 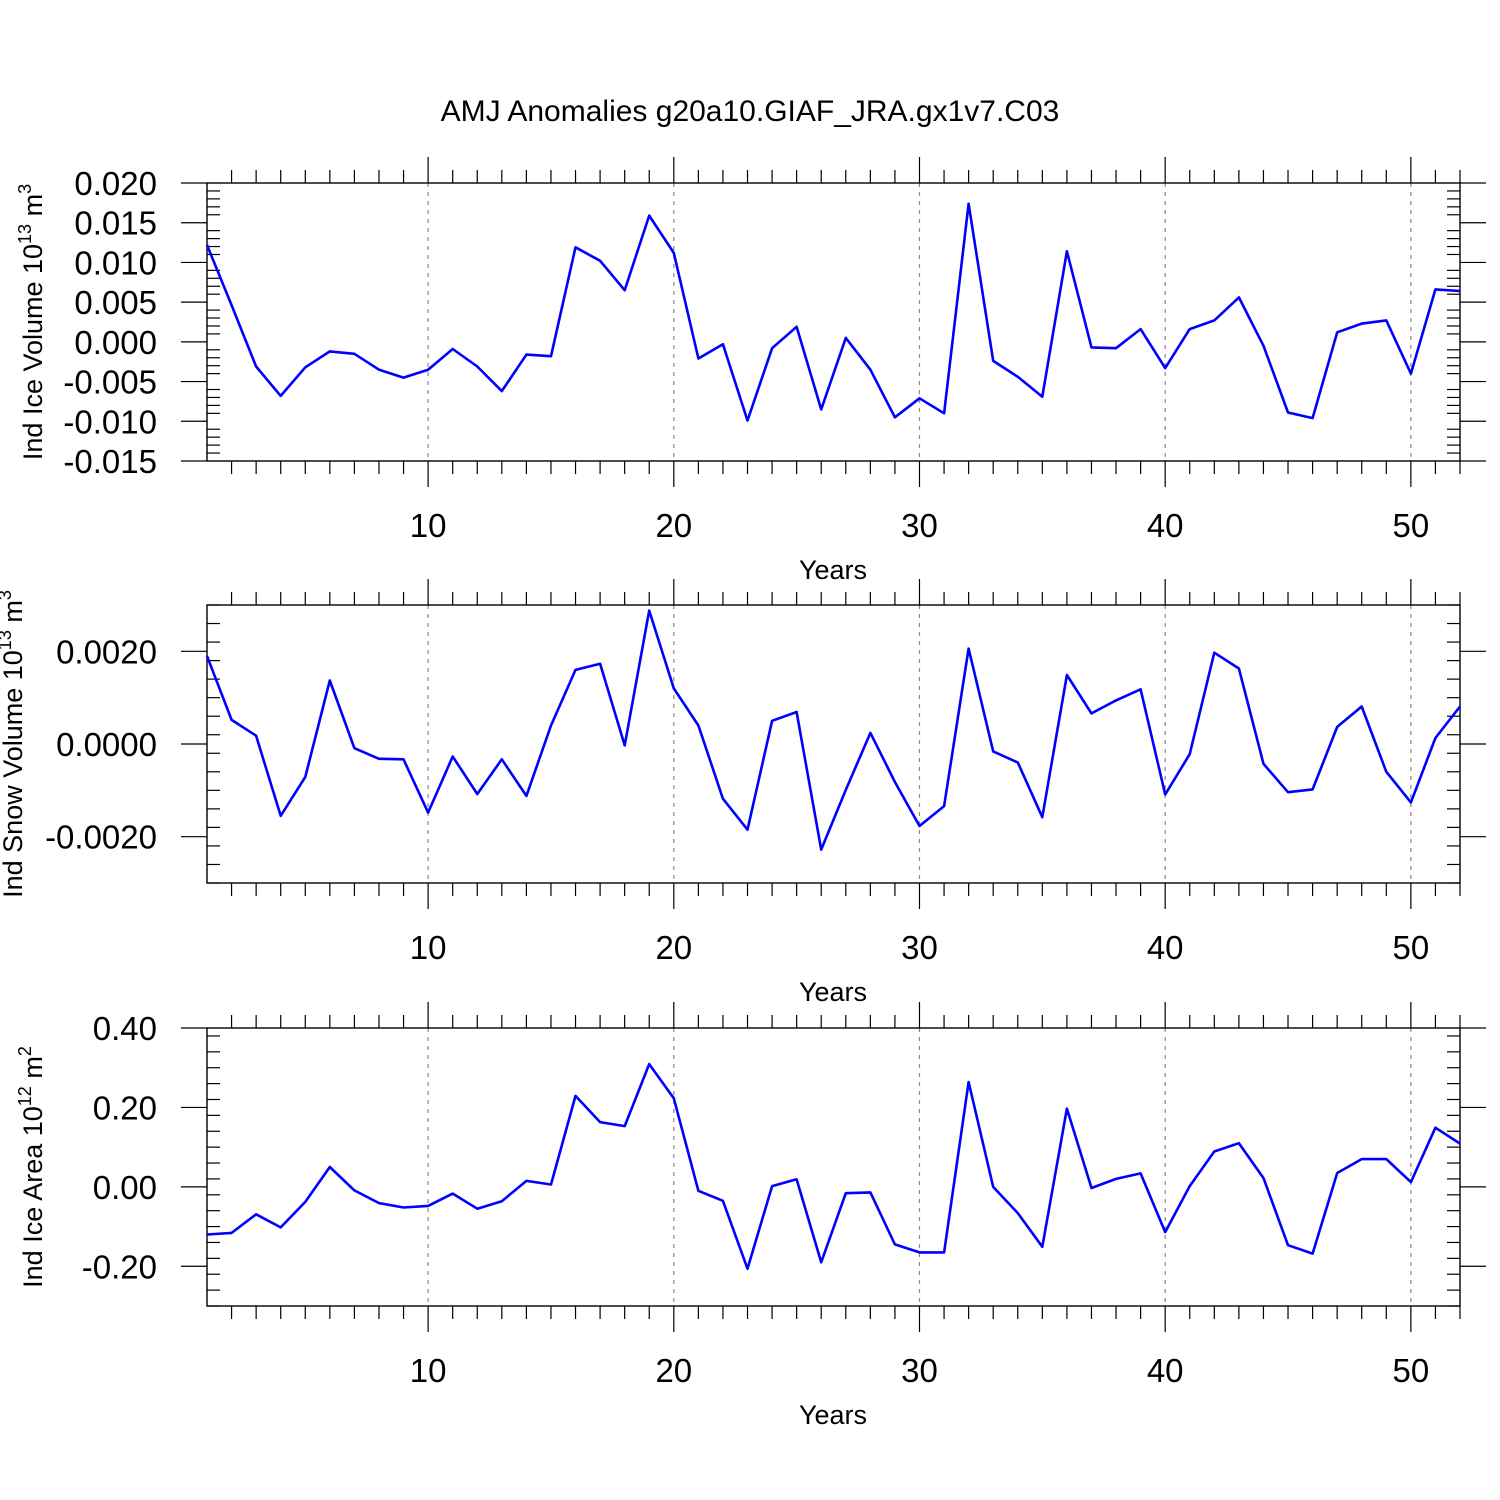 I want to click on y-axis-label-text: Ind Ice Volume 10, so click(x=33, y=352).